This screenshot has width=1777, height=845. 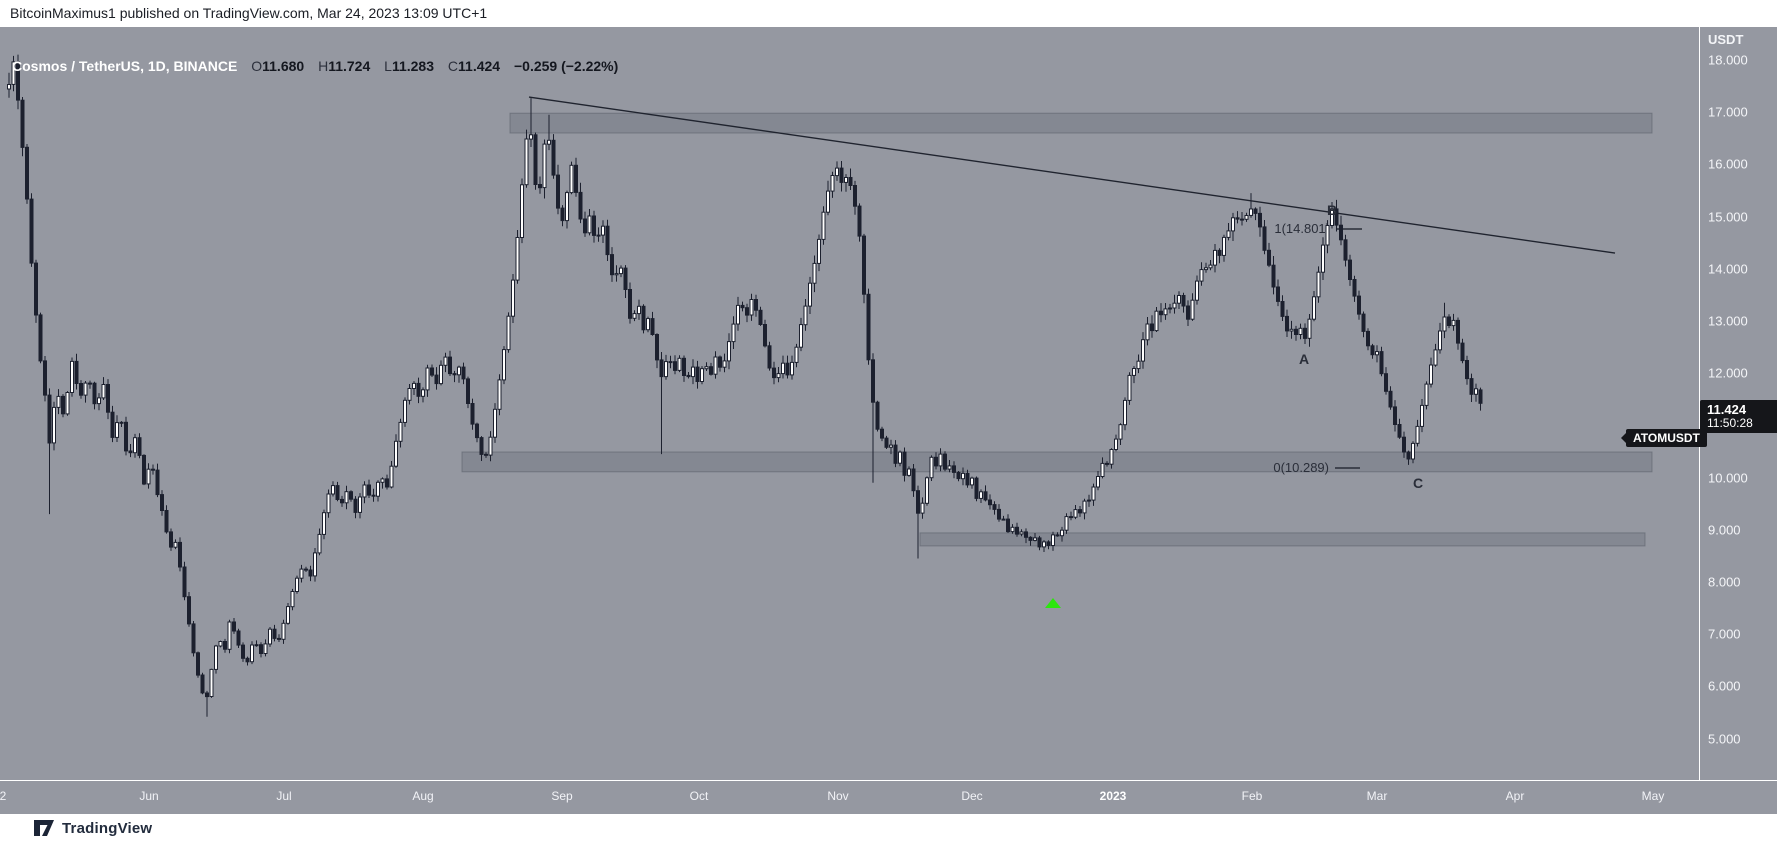 What do you see at coordinates (1252, 796) in the screenshot?
I see `time-tick-feb: Feb` at bounding box center [1252, 796].